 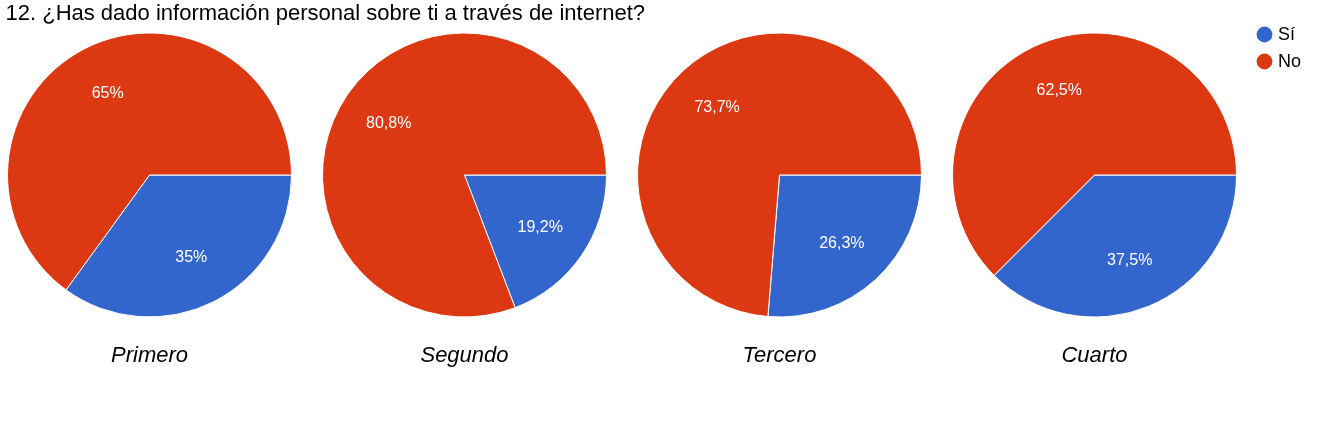 I want to click on data-label: 65%, so click(x=107, y=93).